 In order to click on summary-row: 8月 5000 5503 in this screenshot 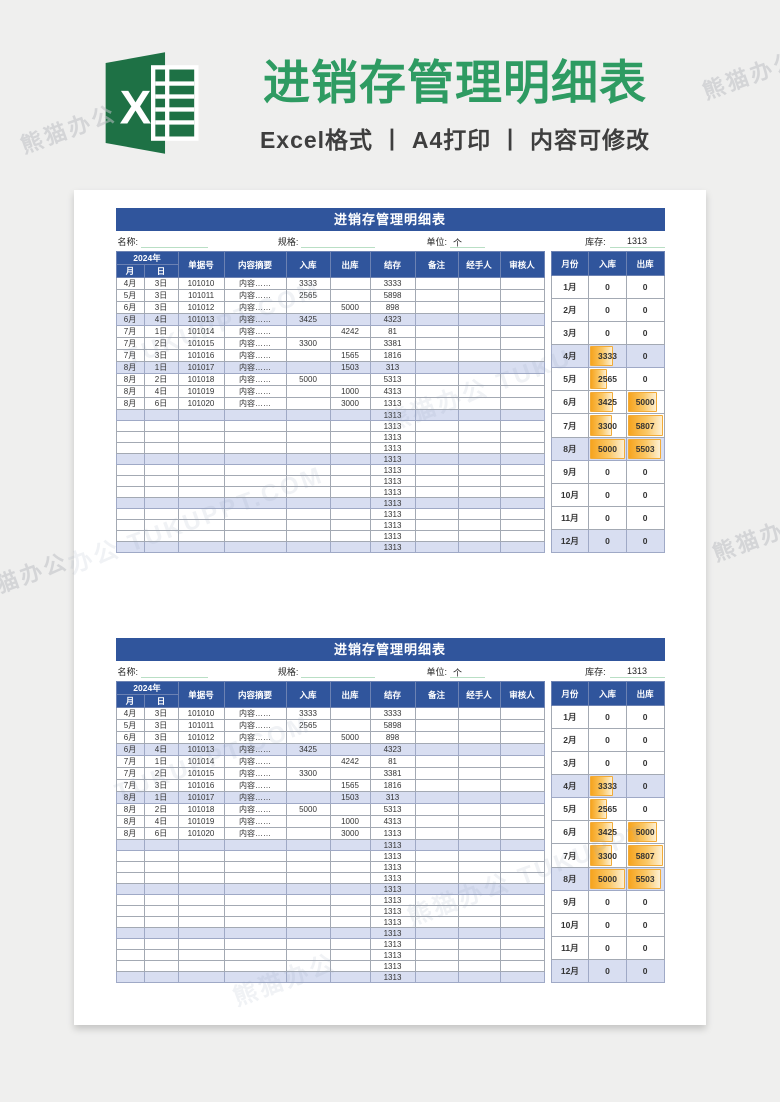, I will do `click(607, 448)`.